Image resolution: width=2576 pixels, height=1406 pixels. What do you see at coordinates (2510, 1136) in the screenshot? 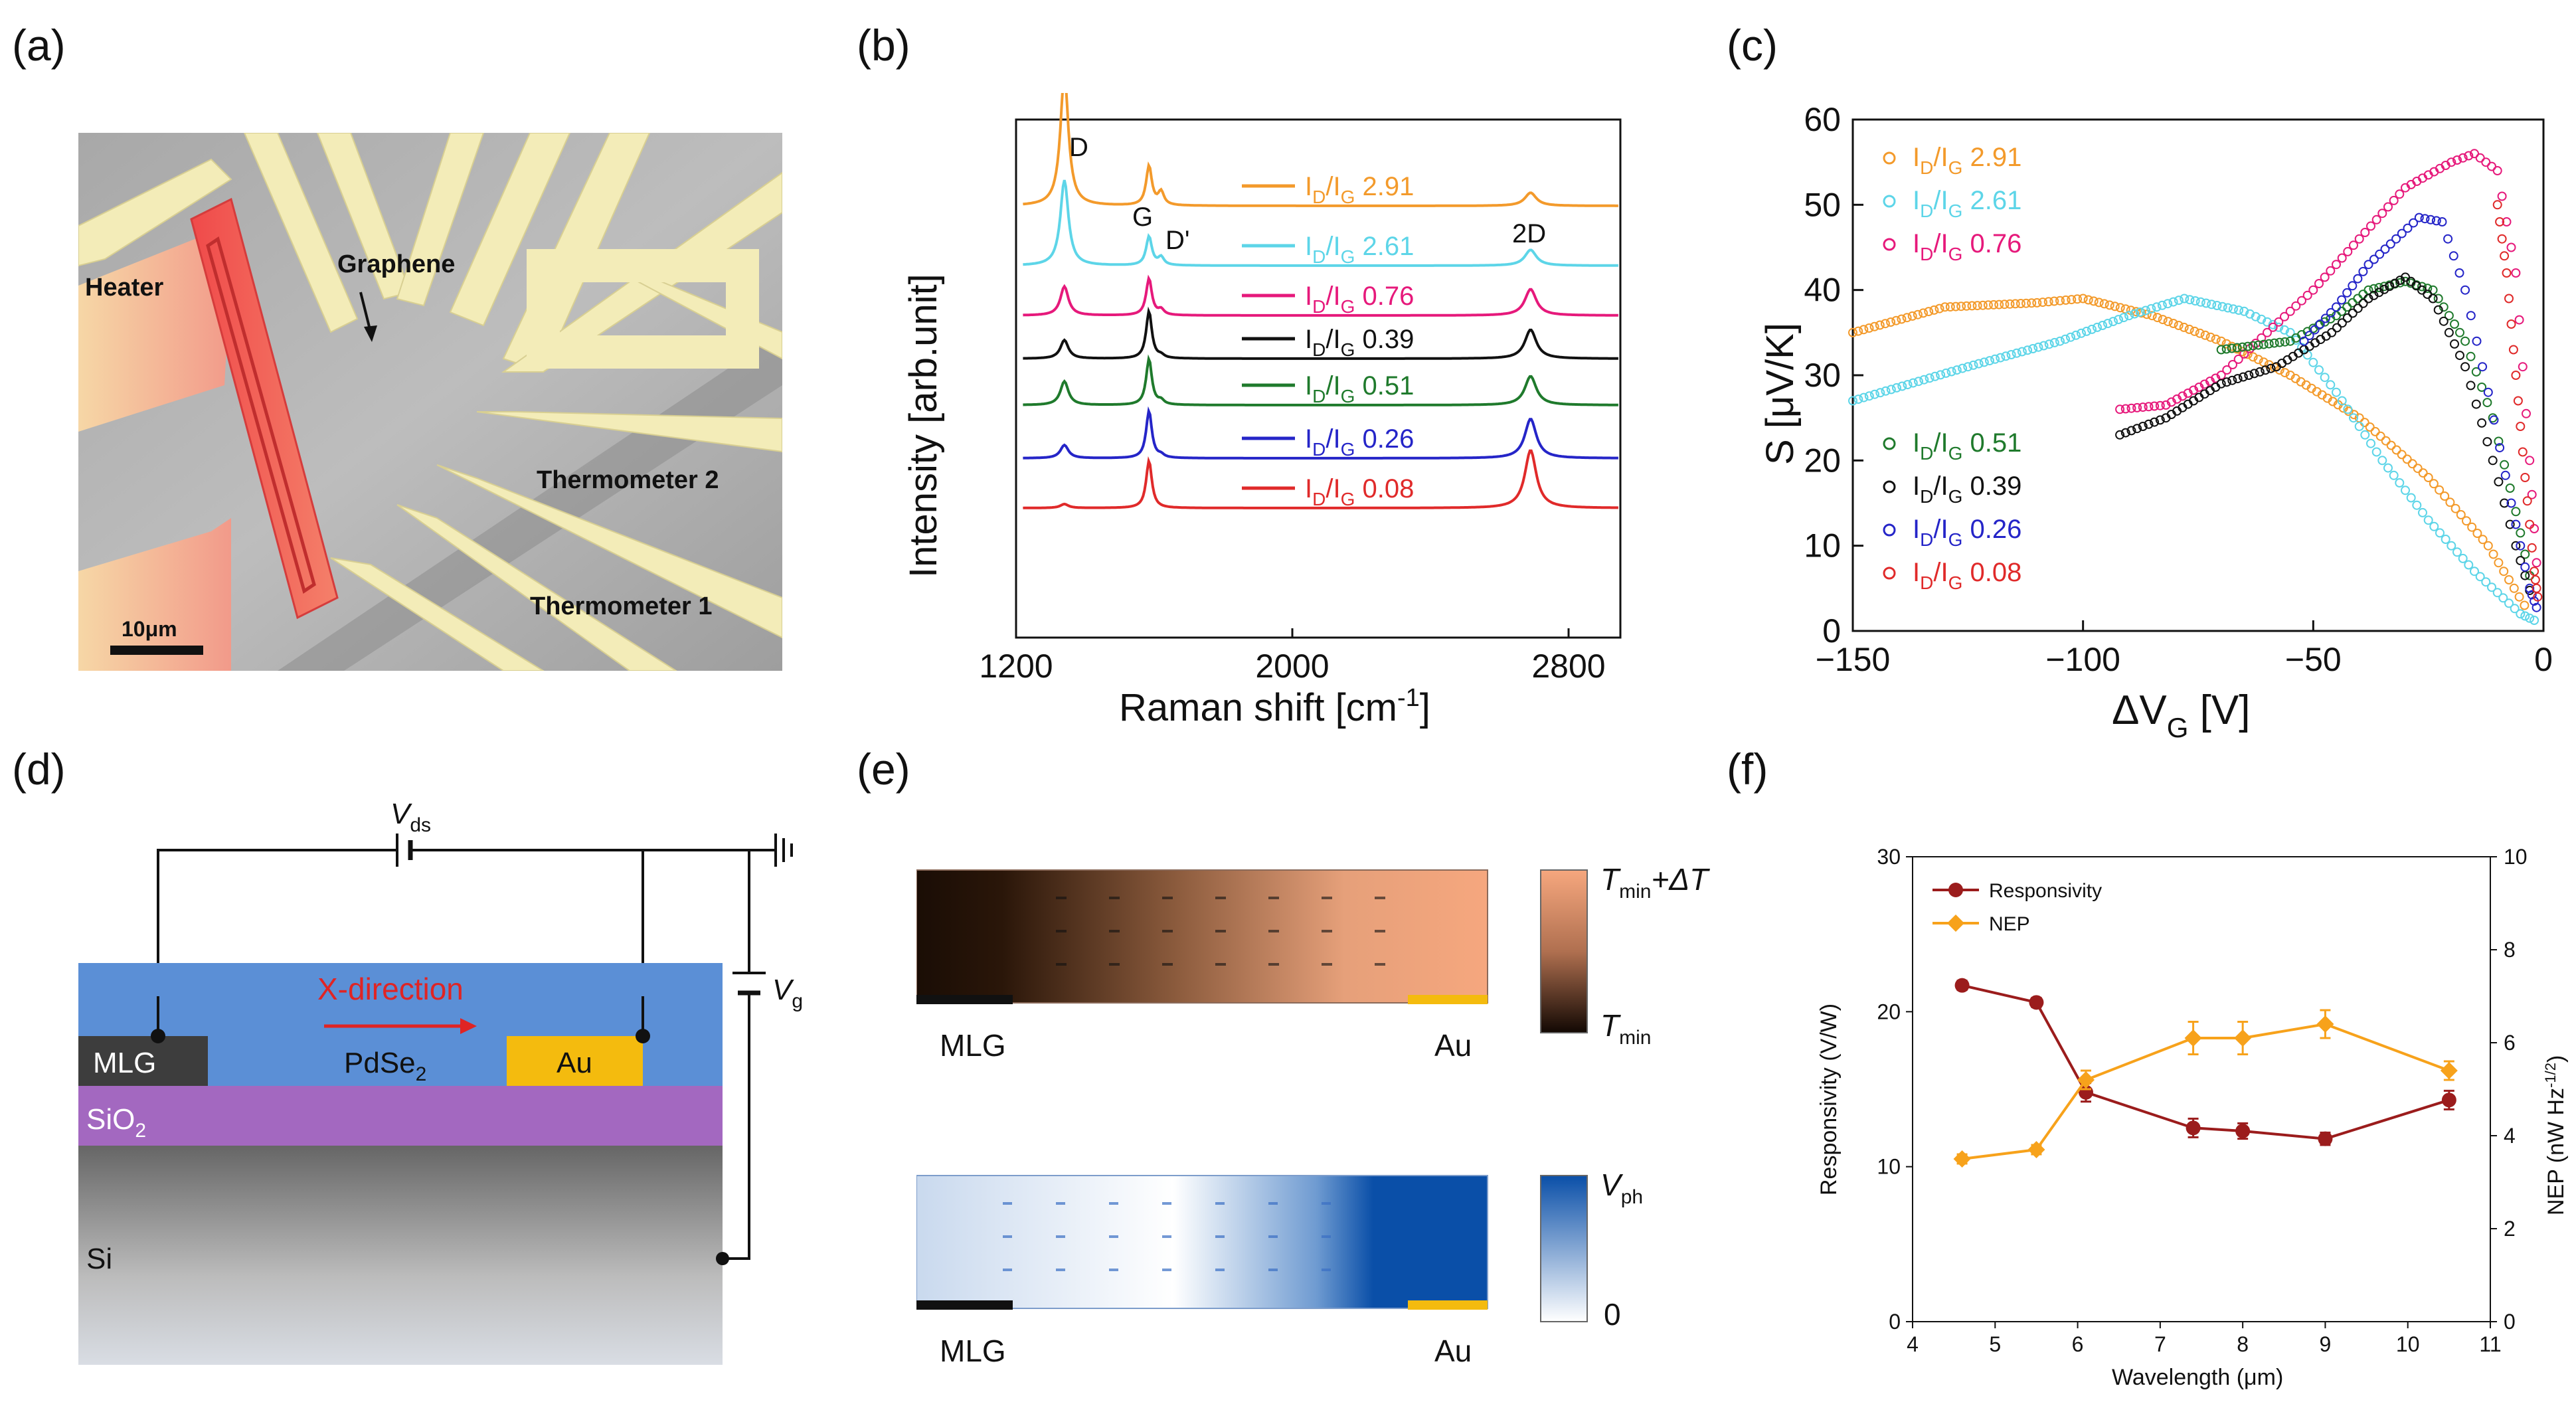
I see `nep-ytick-label-2: 4` at bounding box center [2510, 1136].